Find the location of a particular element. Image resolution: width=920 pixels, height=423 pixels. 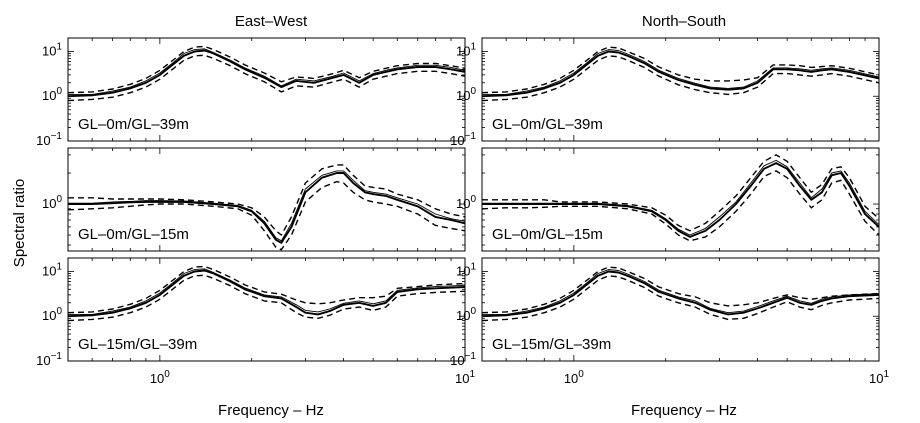

panel-ns-2: 100 GL–0m/GL–15m is located at coordinates (668, 199).